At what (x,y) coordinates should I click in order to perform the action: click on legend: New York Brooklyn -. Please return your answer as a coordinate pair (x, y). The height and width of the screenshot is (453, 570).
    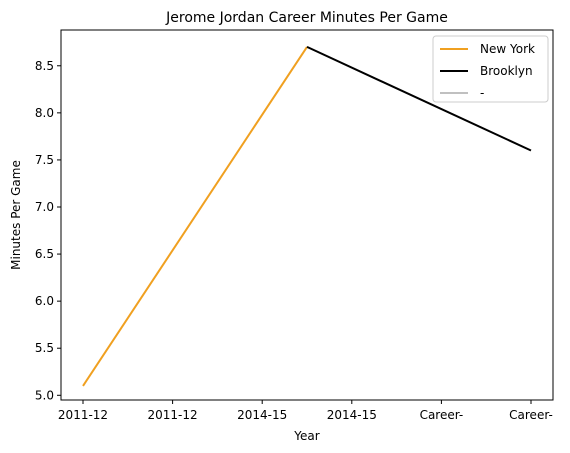
    Looking at the image, I should click on (490, 69).